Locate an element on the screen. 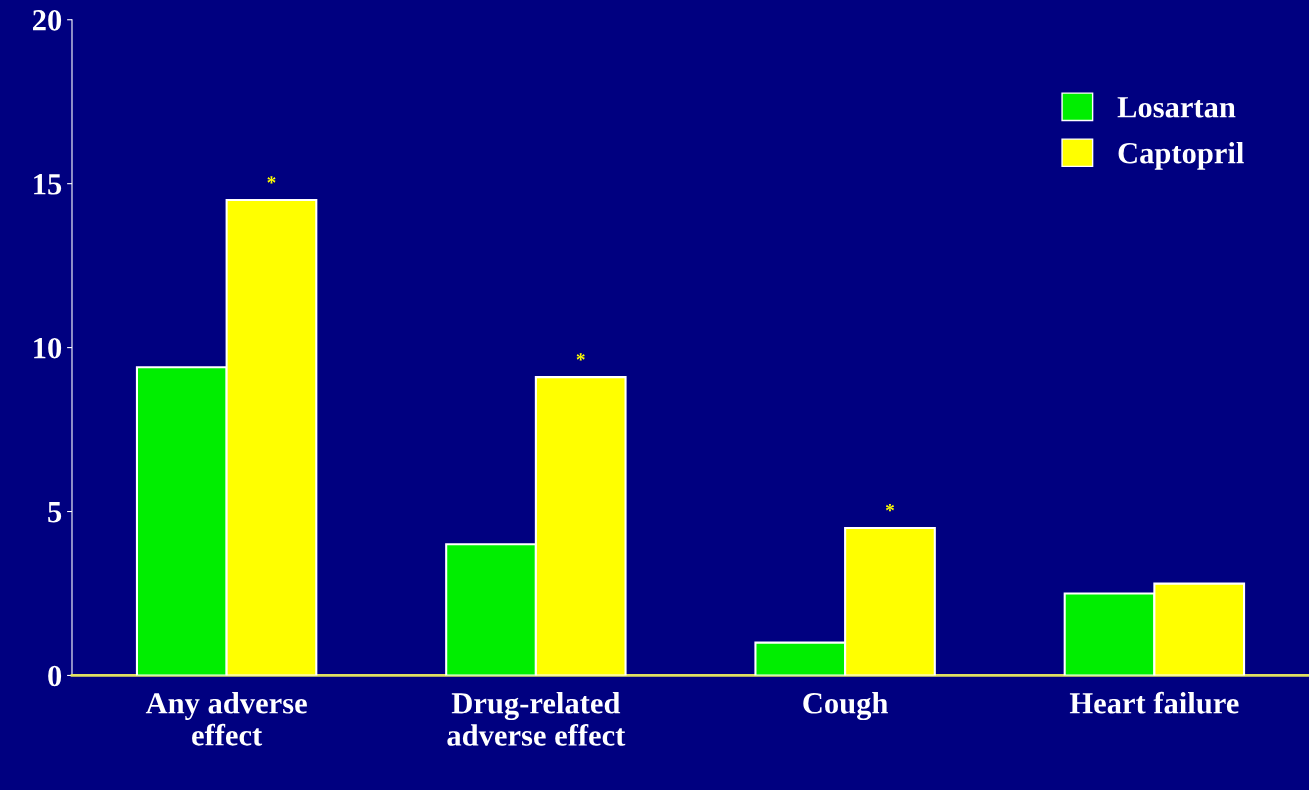 The image size is (1309, 790). legend-label: Losartan is located at coordinates (1176, 107).